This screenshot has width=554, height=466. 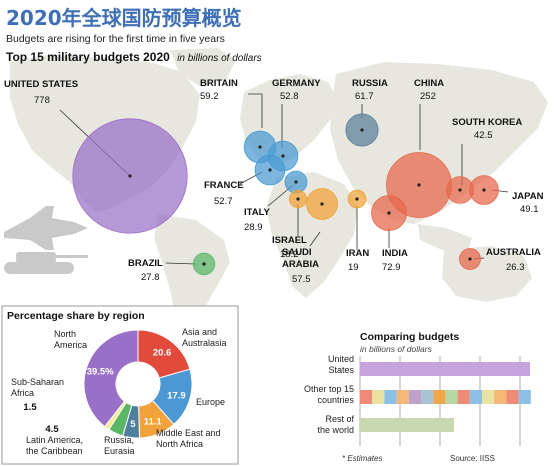 What do you see at coordinates (487, 122) in the screenshot?
I see `country-name-south-korea: SOUTH KOREA` at bounding box center [487, 122].